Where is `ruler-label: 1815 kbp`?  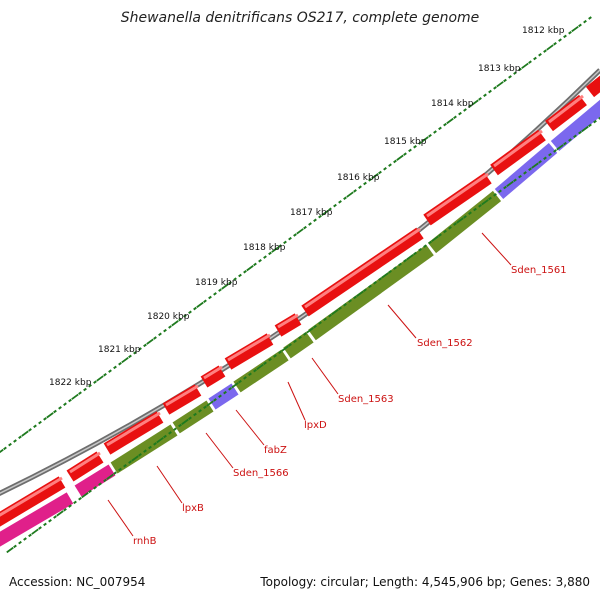 ruler-label: 1815 kbp is located at coordinates (405, 142).